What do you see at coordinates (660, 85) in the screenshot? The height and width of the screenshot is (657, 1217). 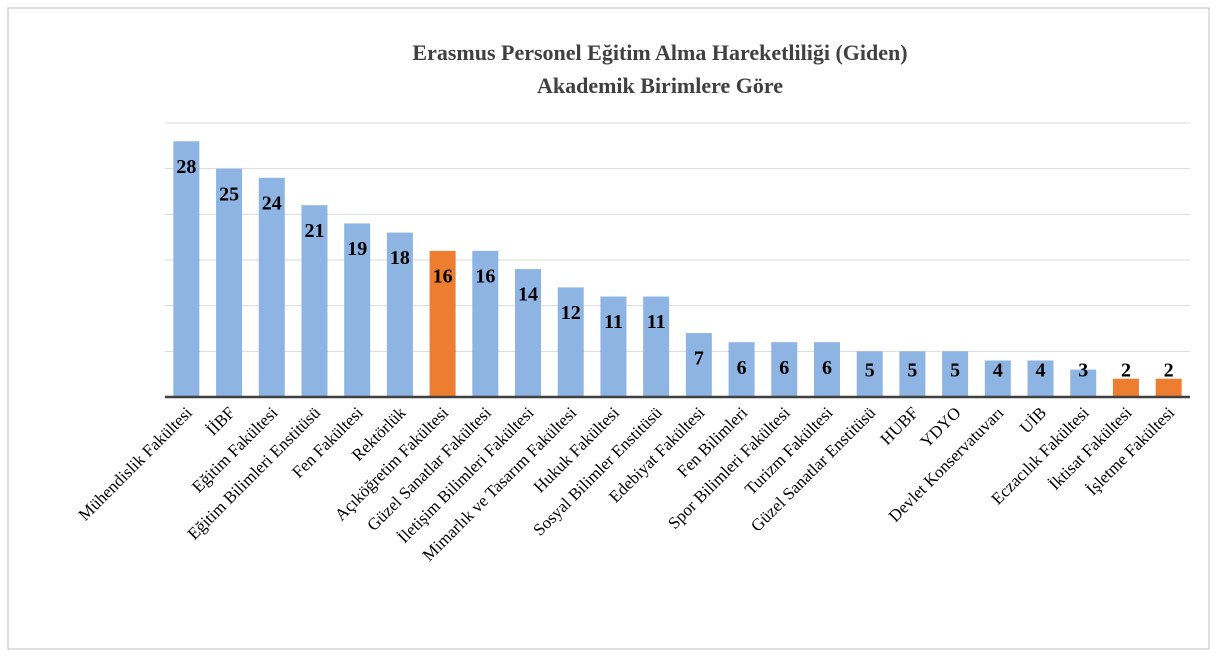 I see `chart-title: Akademik Birimlere Göre` at bounding box center [660, 85].